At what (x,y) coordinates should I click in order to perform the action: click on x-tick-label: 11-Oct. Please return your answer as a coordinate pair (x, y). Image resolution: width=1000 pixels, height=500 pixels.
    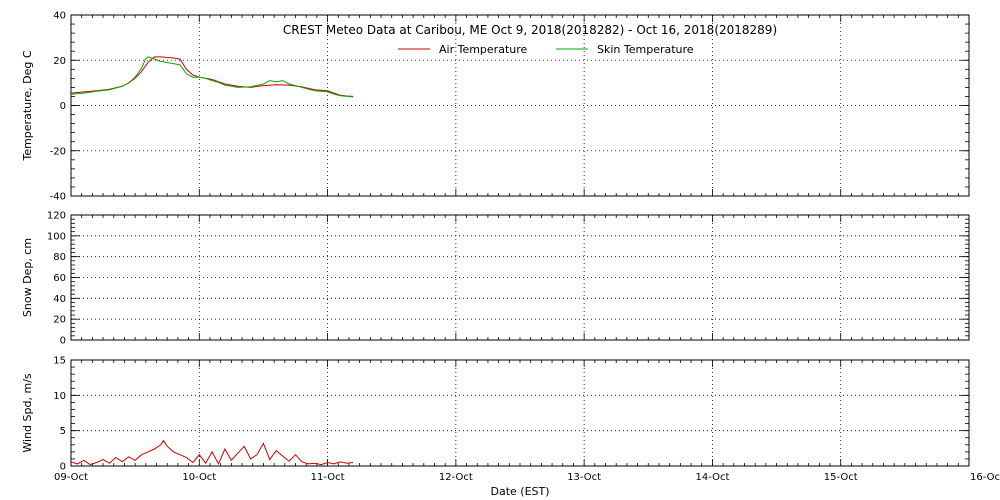
    Looking at the image, I should click on (328, 477).